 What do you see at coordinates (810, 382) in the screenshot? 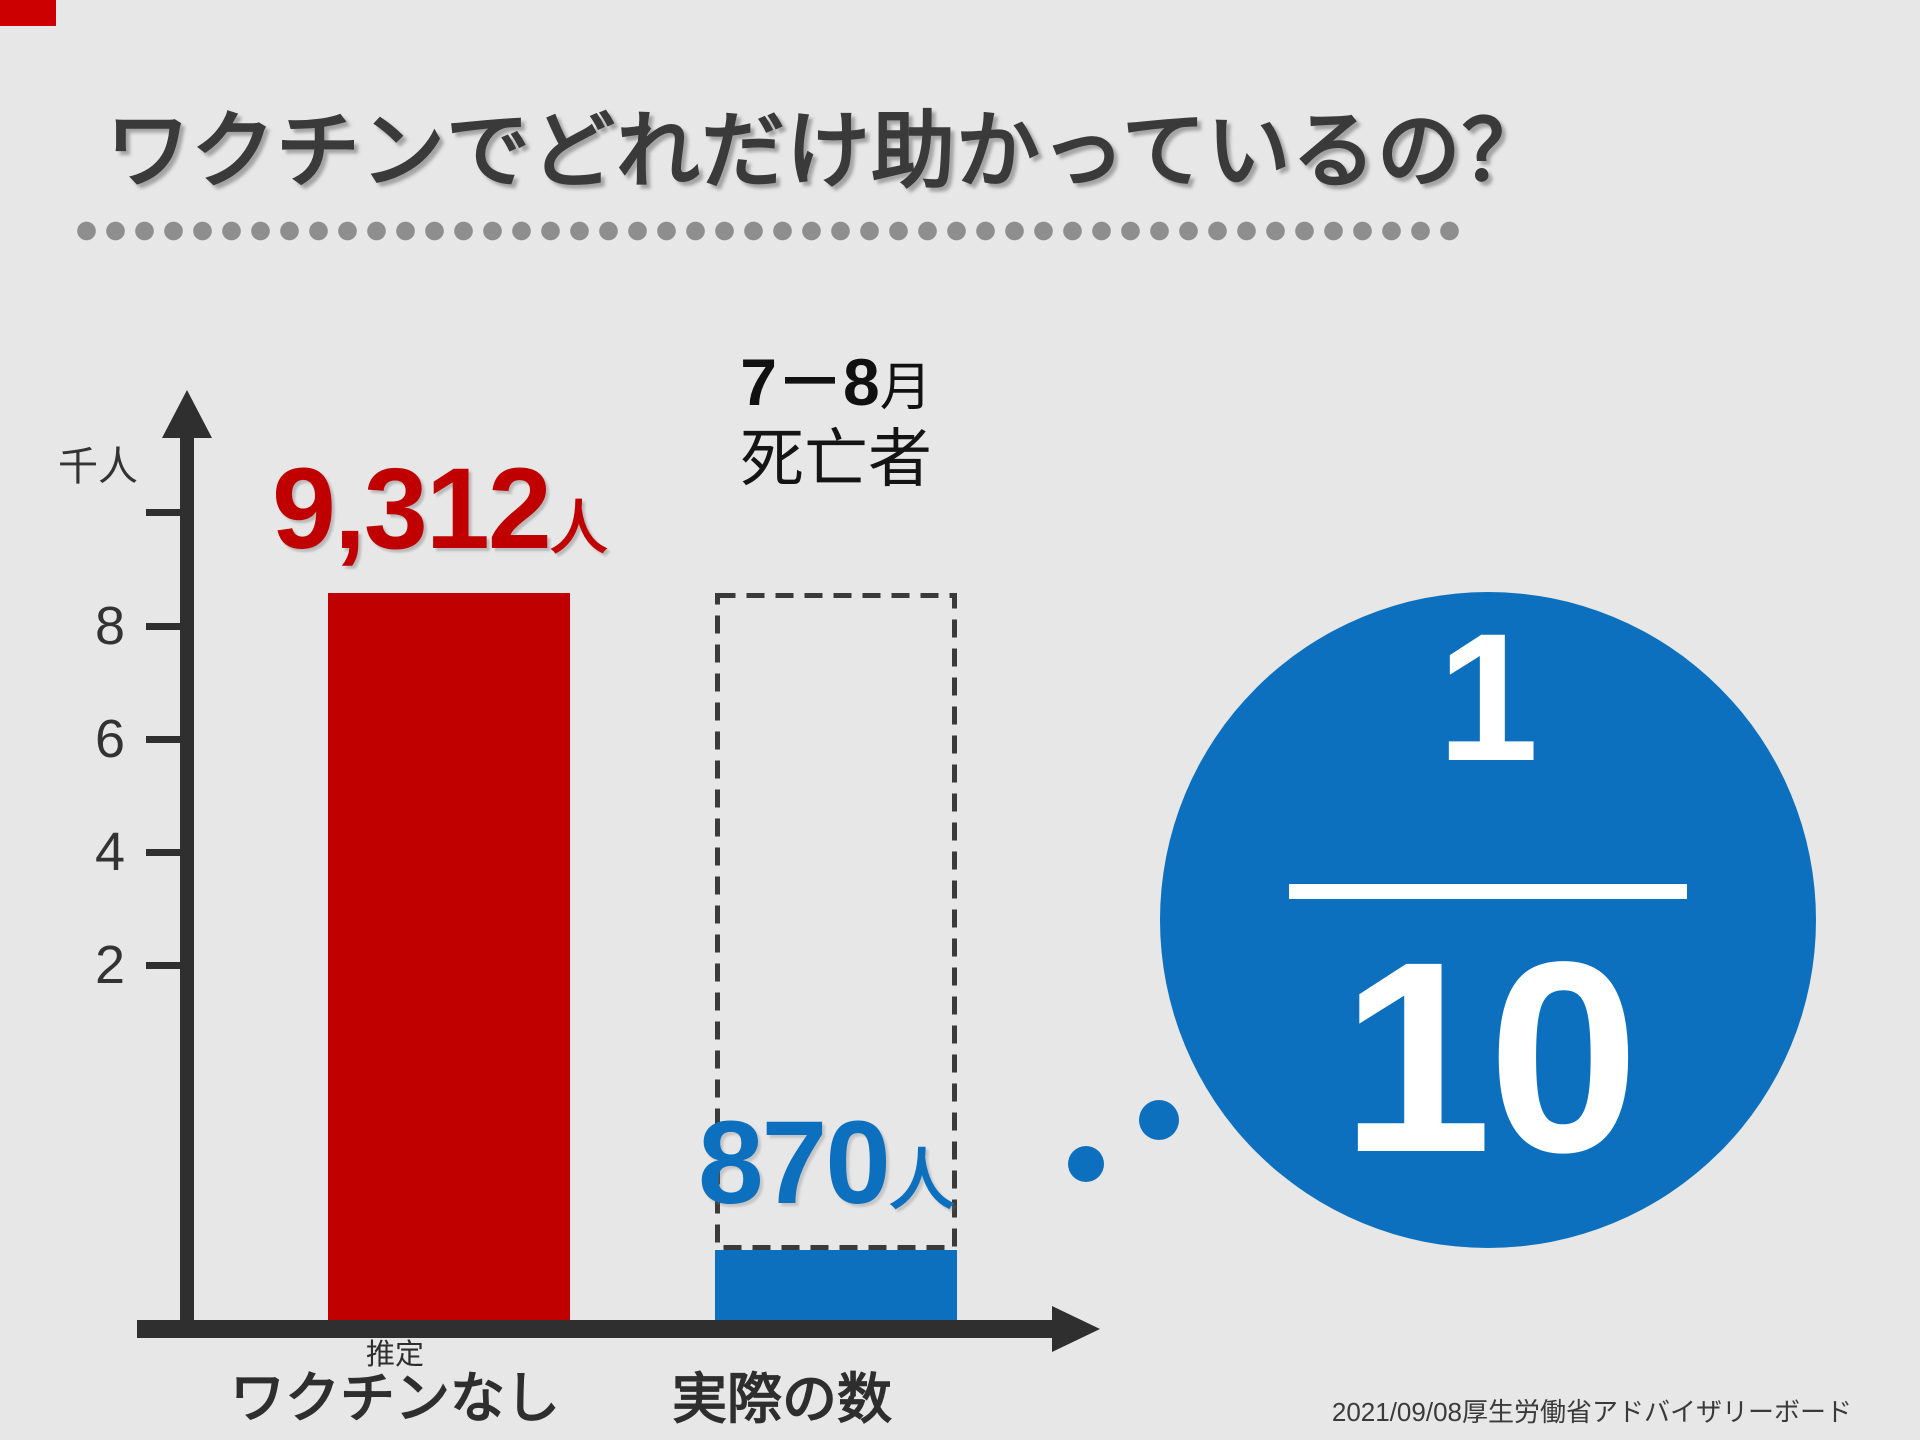
I see `period-range: 7－8` at bounding box center [810, 382].